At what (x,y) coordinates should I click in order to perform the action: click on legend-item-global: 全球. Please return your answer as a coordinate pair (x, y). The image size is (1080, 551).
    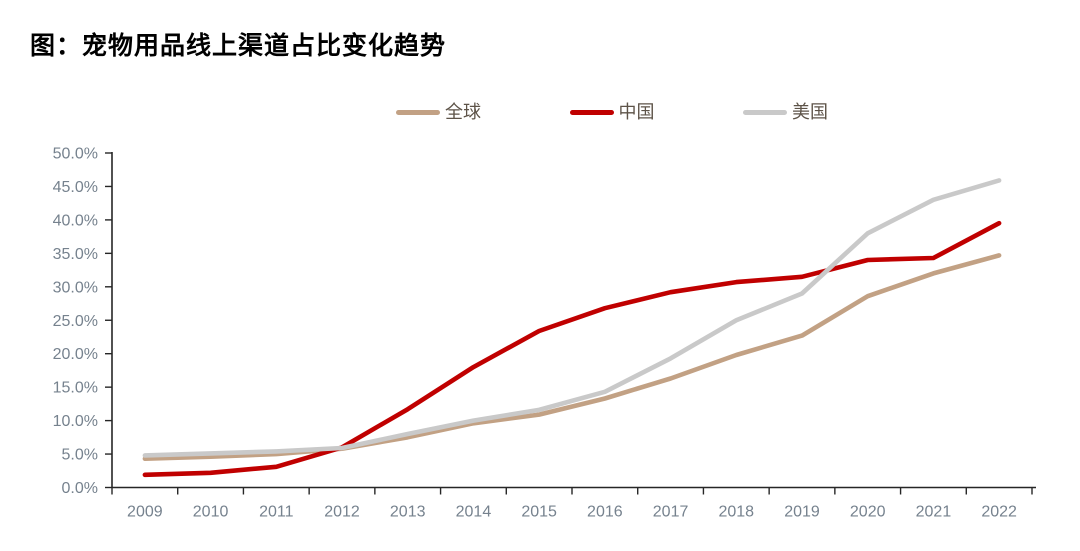
    Looking at the image, I should click on (438, 112).